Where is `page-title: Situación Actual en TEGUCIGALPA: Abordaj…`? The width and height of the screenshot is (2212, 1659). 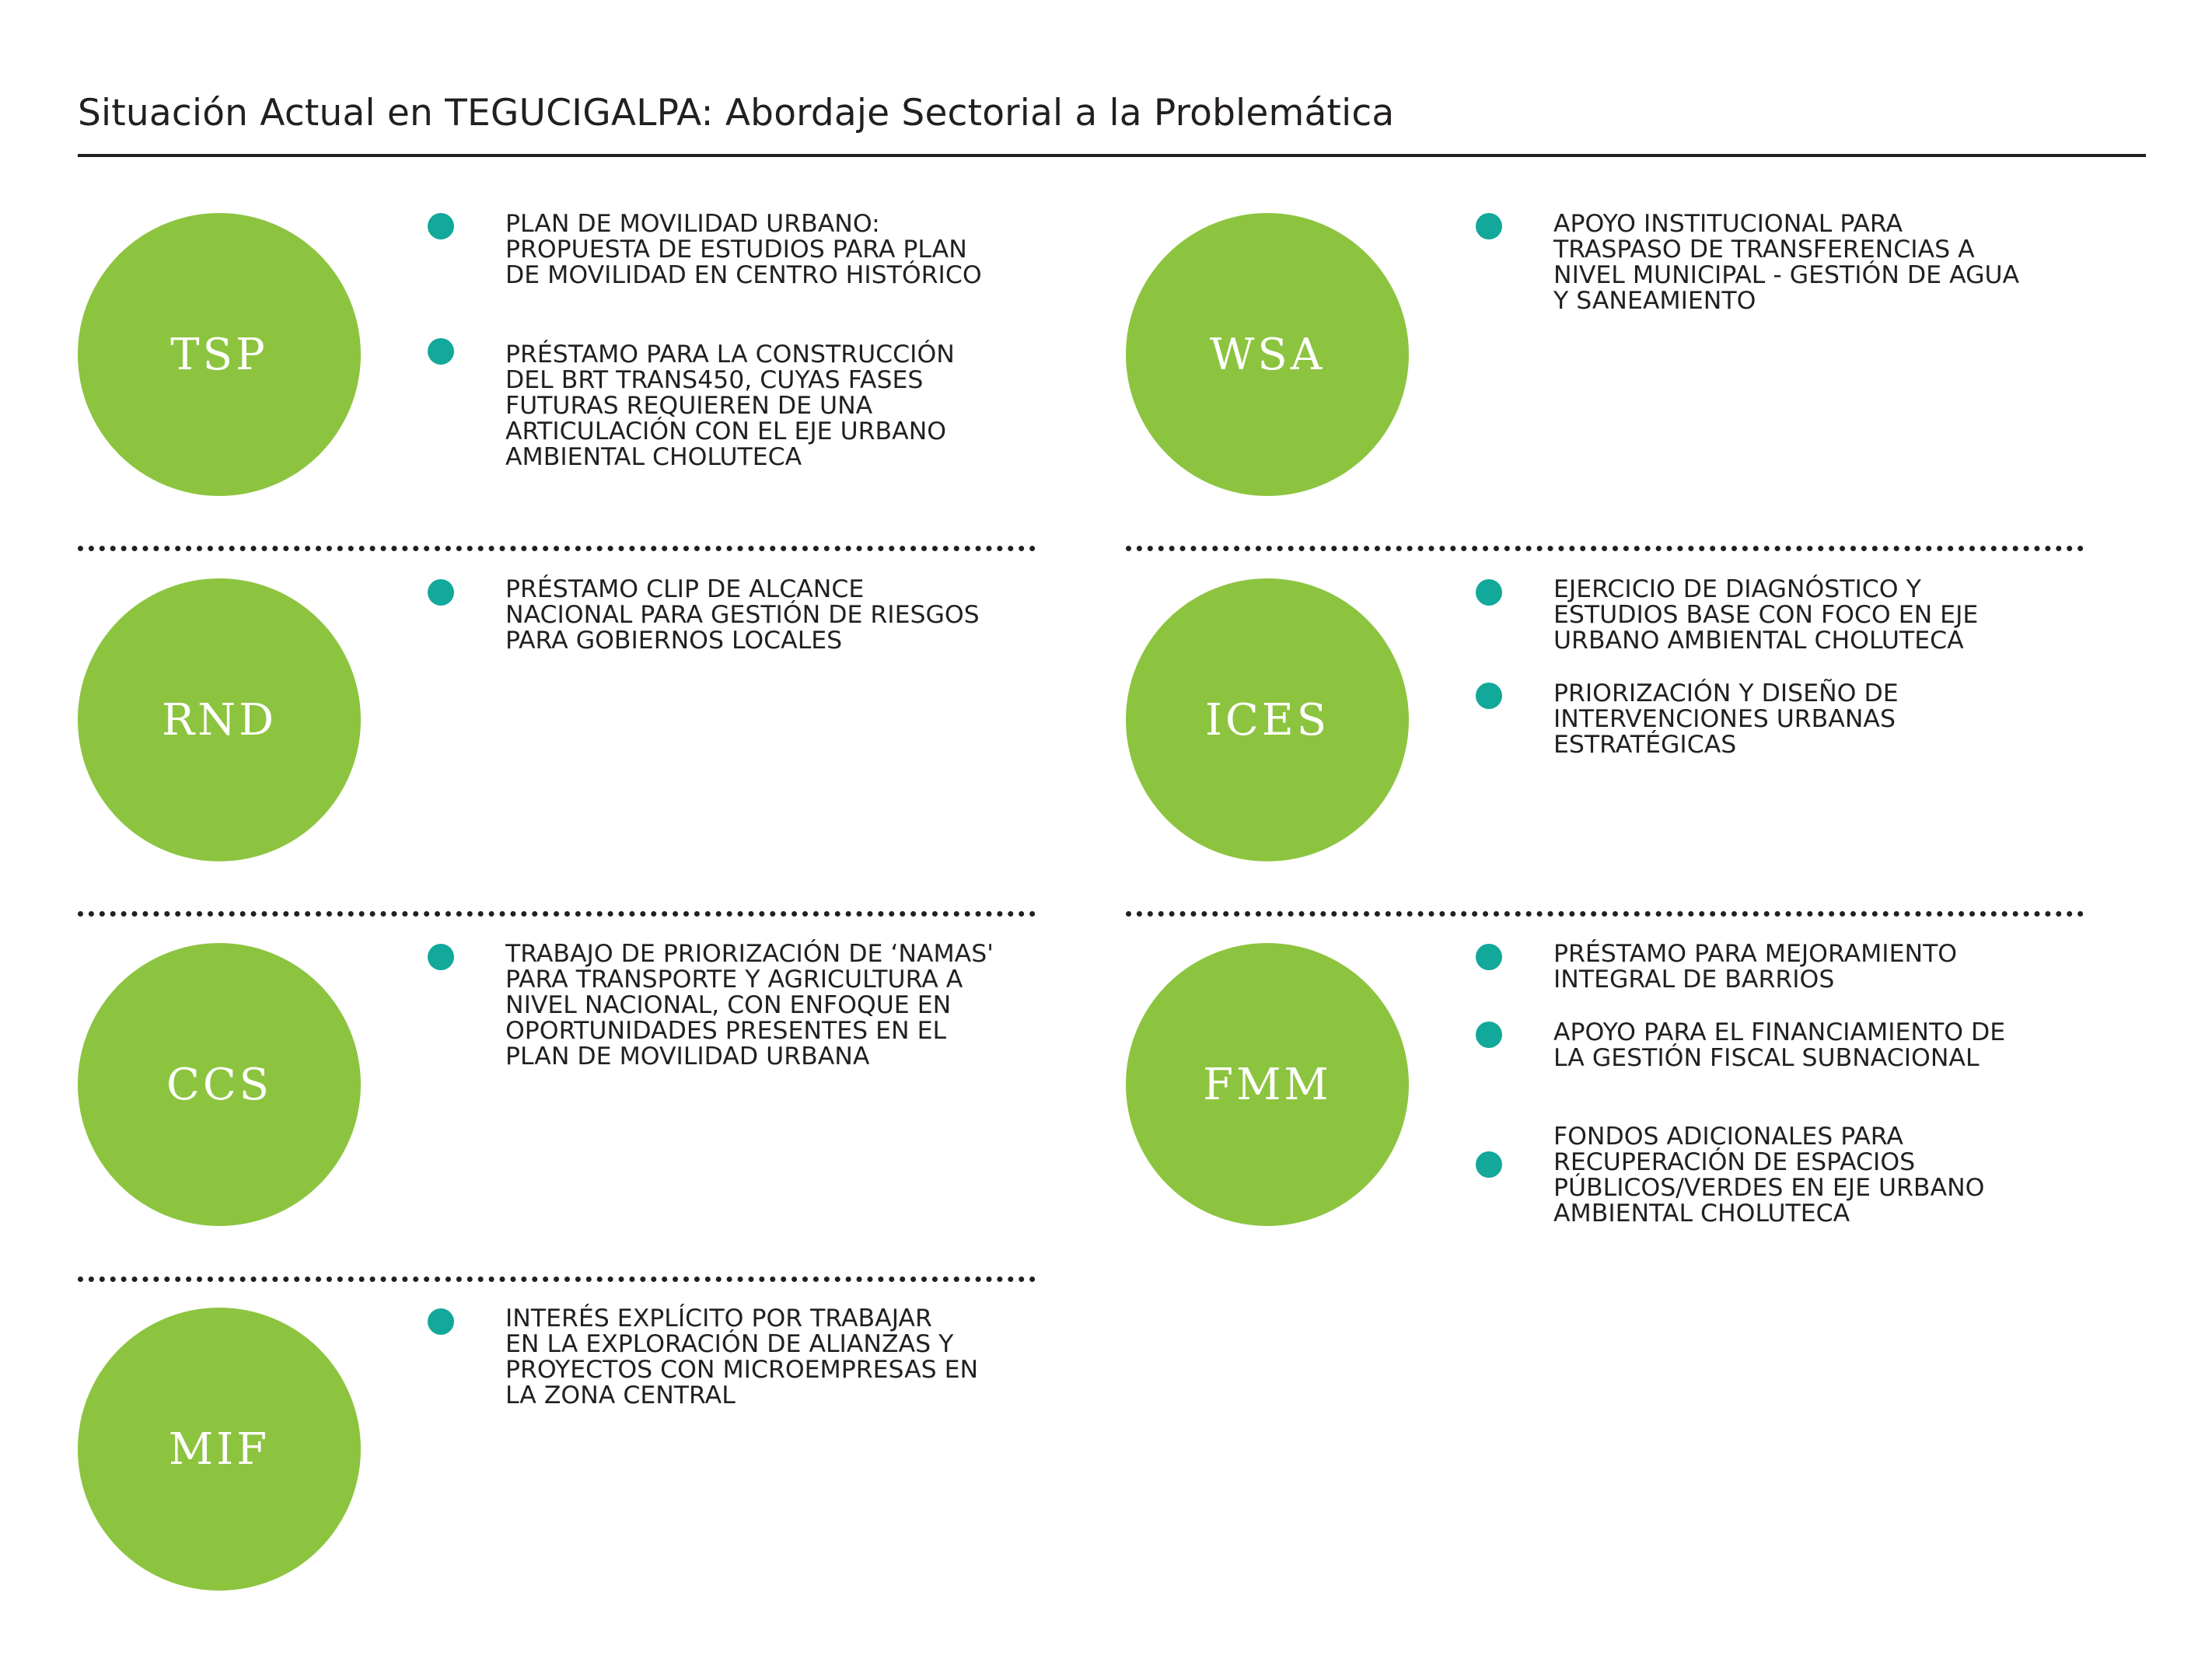 page-title: Situación Actual en TEGUCIGALPA: Abordaj… is located at coordinates (736, 113).